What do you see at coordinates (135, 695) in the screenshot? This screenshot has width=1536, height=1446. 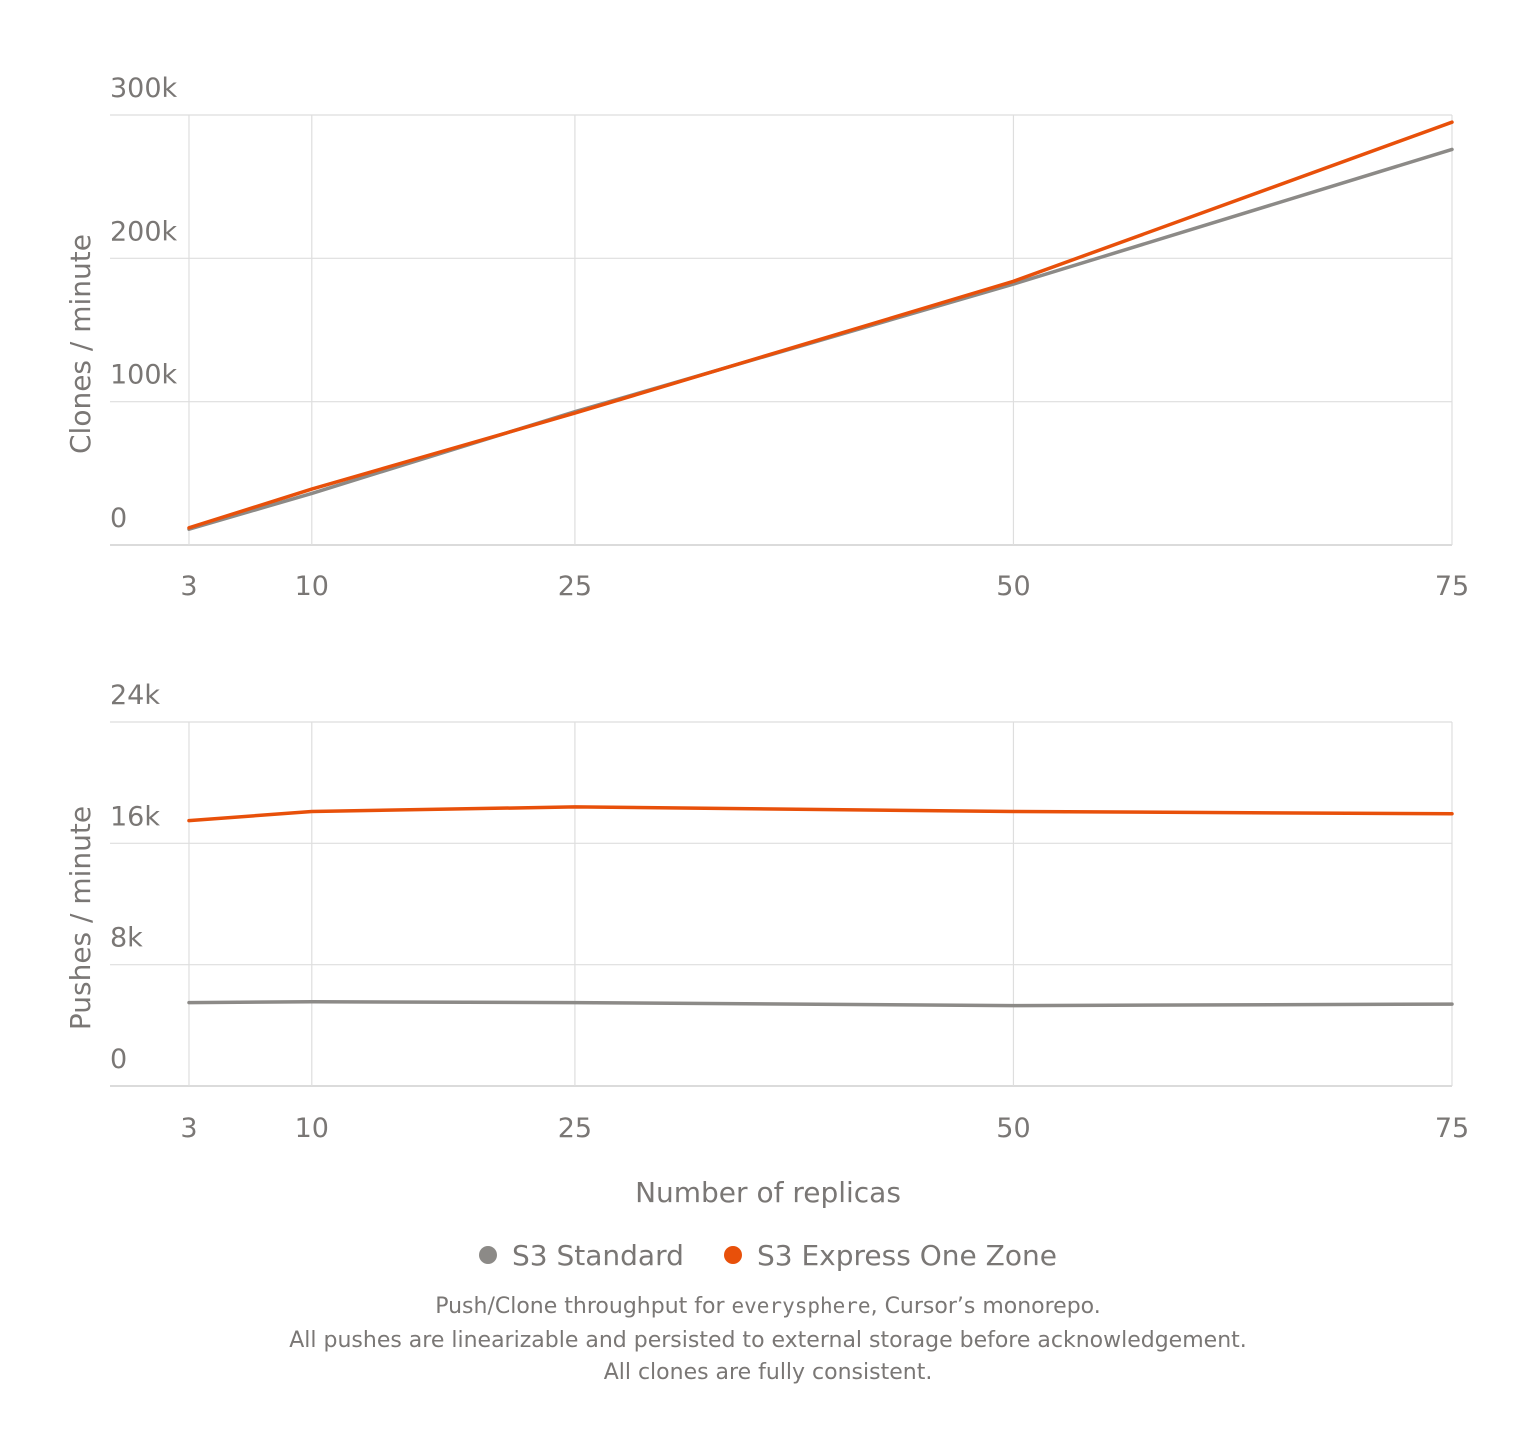 I see `pushes-y-tick-label: 24k` at bounding box center [135, 695].